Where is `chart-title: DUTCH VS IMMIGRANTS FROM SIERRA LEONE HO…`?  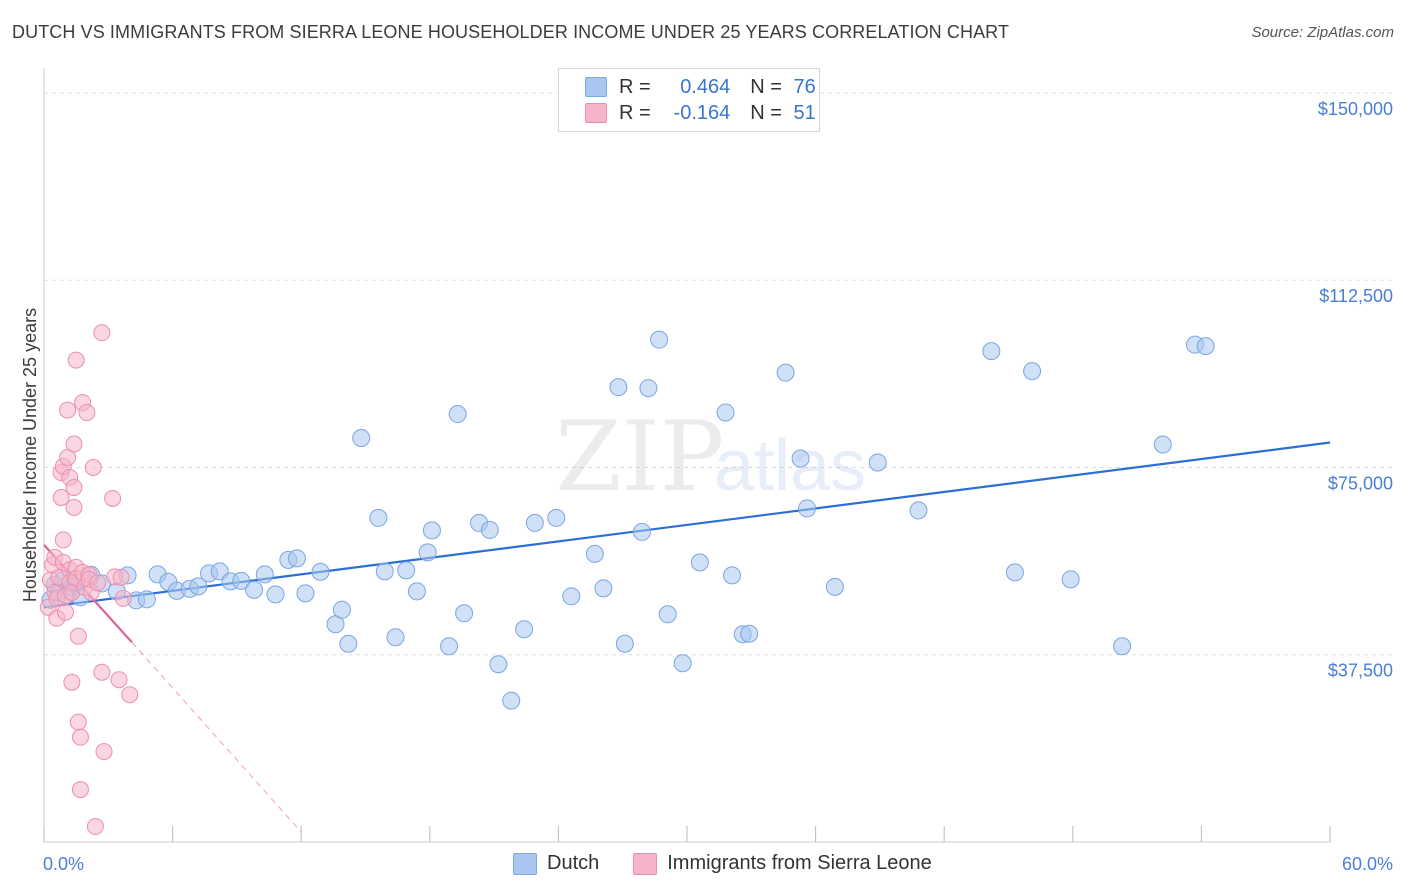 chart-title: DUTCH VS IMMIGRANTS FROM SIERRA LEONE HO… is located at coordinates (511, 32).